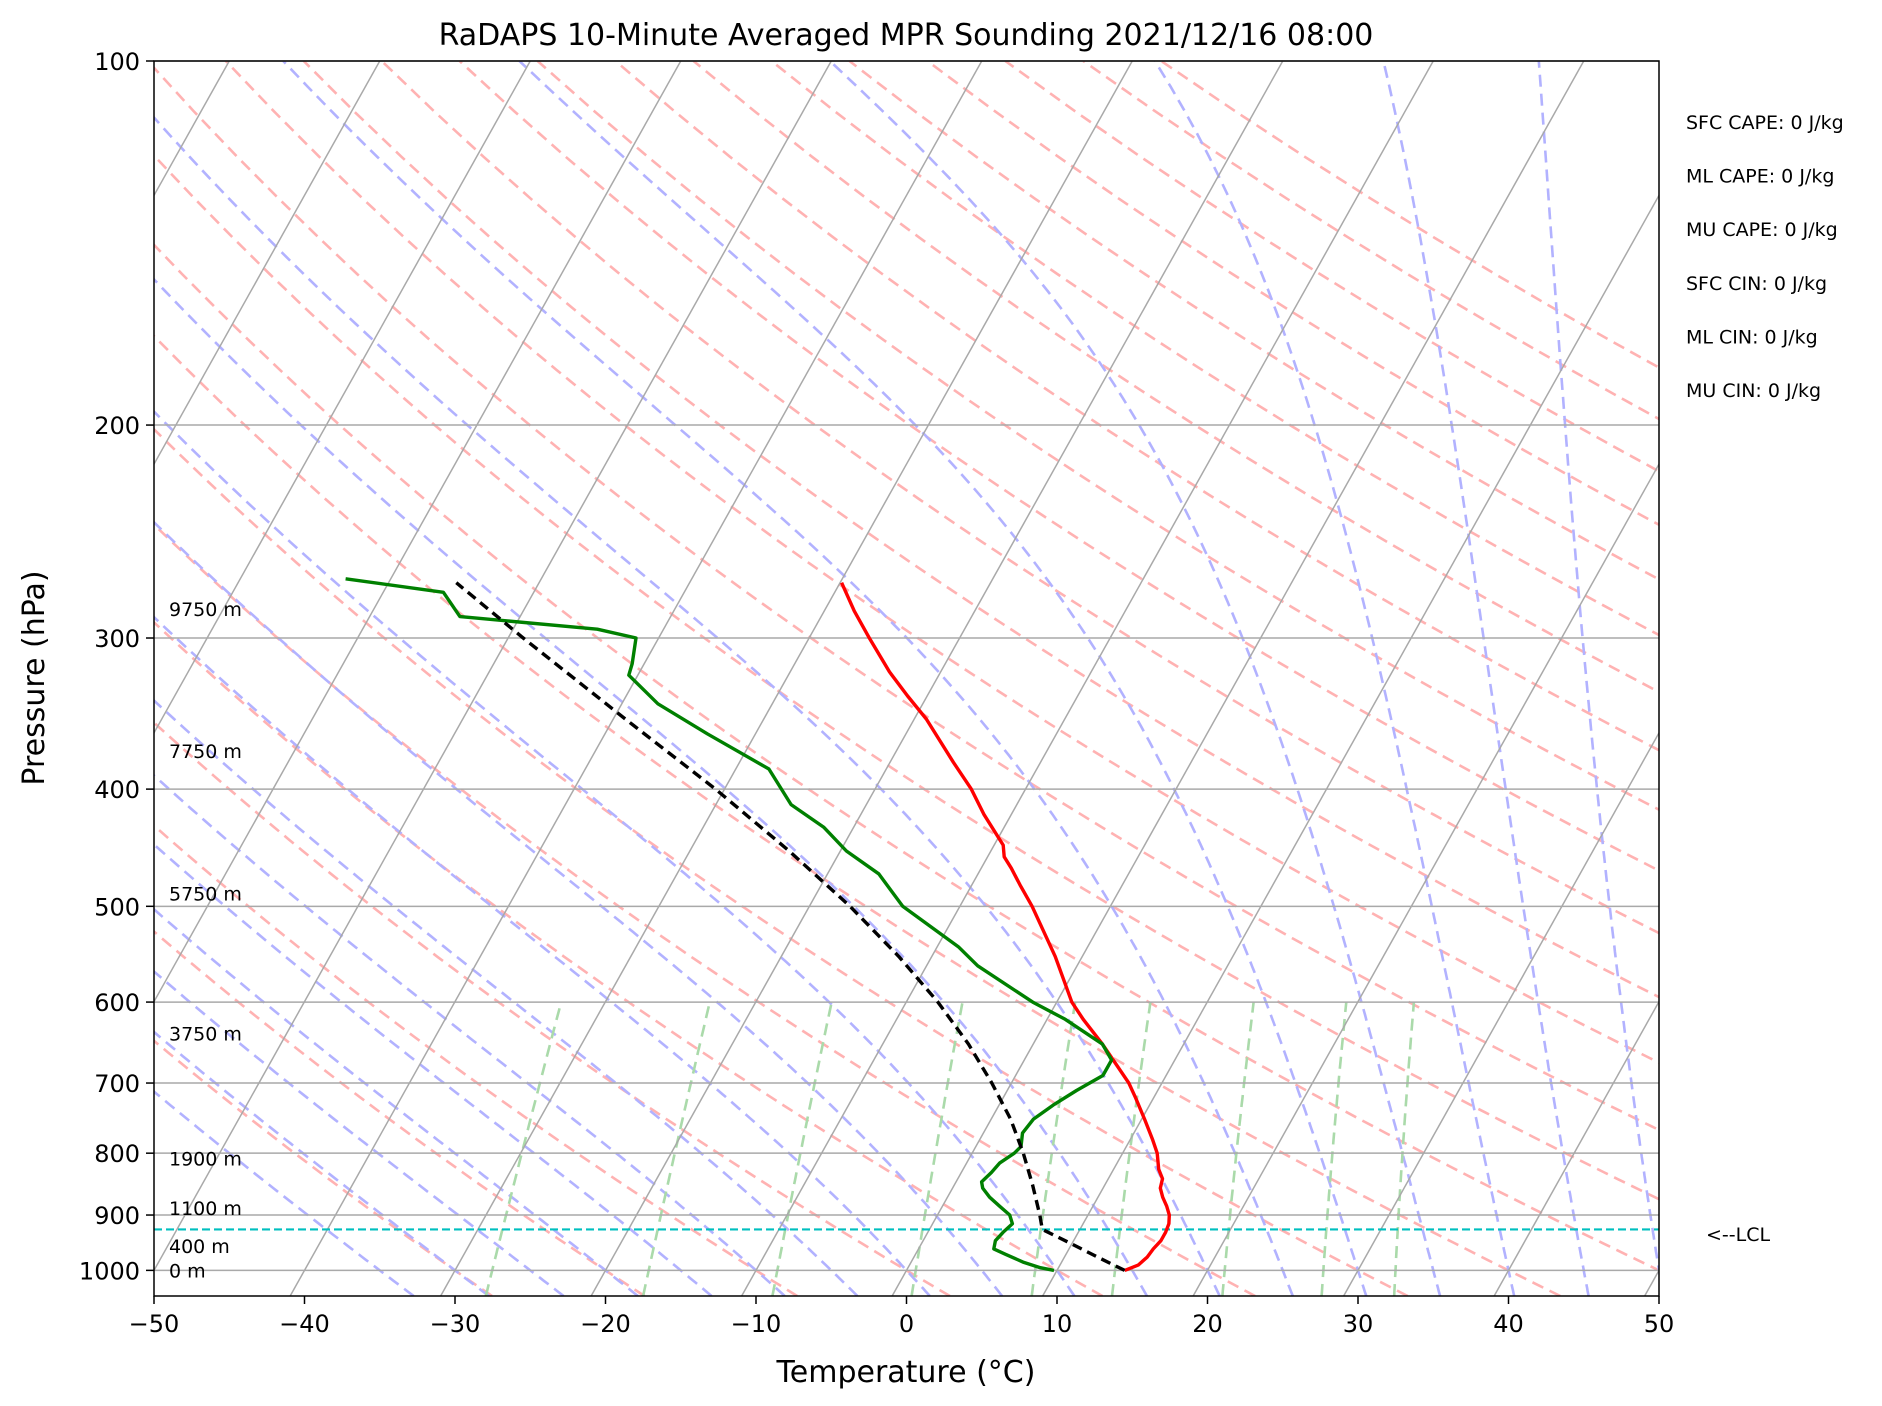 This screenshot has width=1882, height=1406. Describe the element at coordinates (1738, 1235) in the screenshot. I see `lcl-label: <--LCL` at that location.